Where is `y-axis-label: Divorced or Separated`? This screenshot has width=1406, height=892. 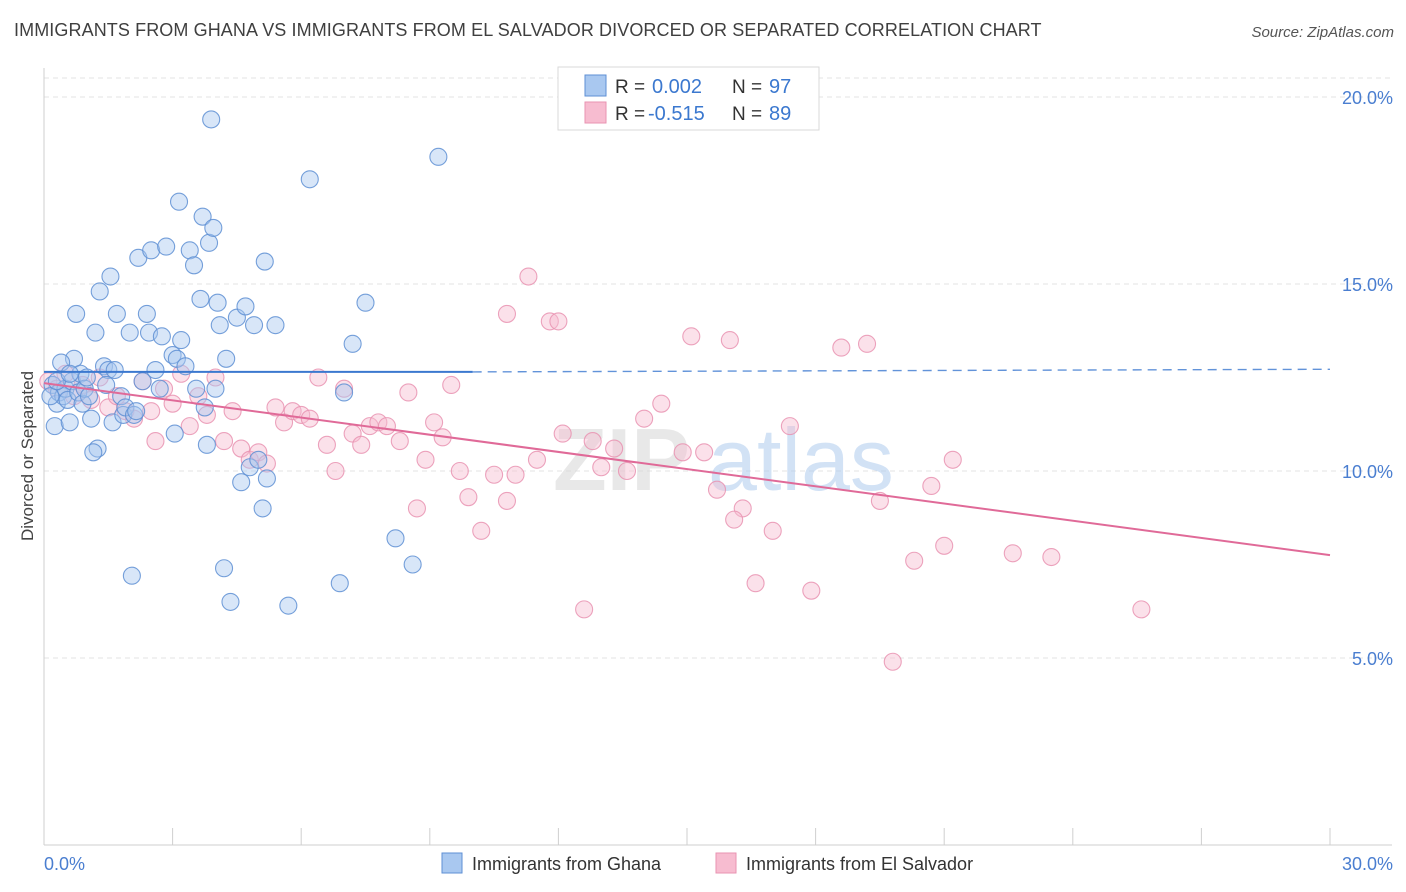 y-axis-label: Divorced or Separated is located at coordinates (27, 456).